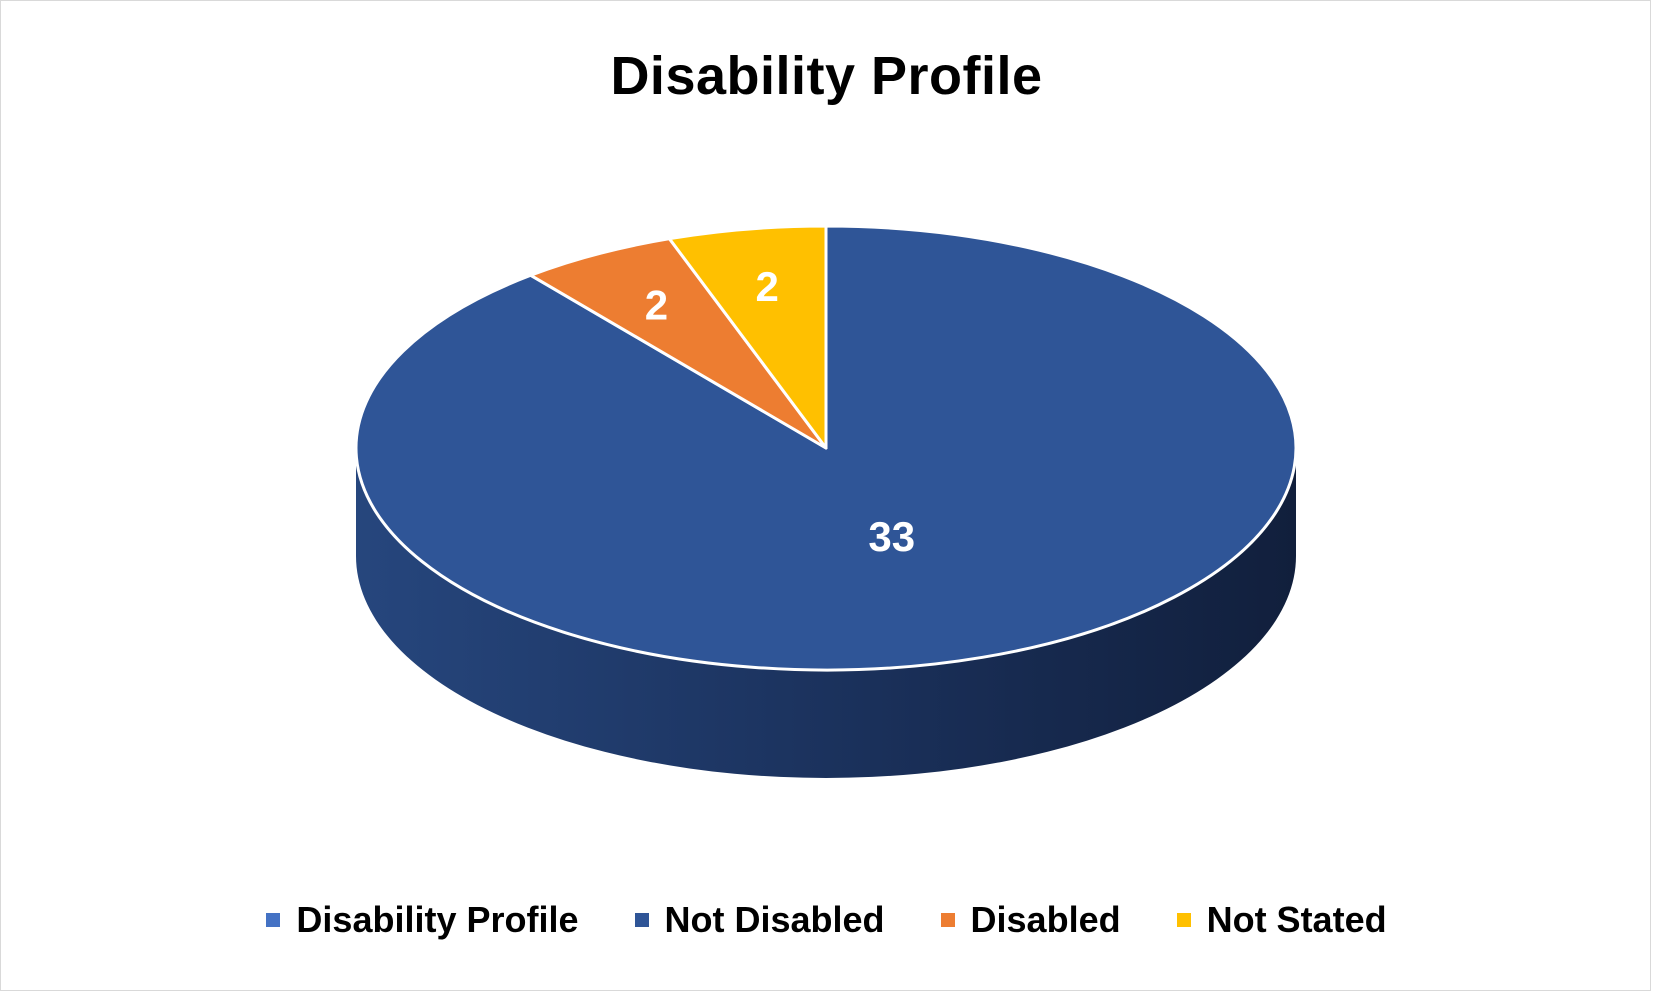  Describe the element at coordinates (767, 286) in the screenshot. I see `data-label-not-stated: 2` at that location.